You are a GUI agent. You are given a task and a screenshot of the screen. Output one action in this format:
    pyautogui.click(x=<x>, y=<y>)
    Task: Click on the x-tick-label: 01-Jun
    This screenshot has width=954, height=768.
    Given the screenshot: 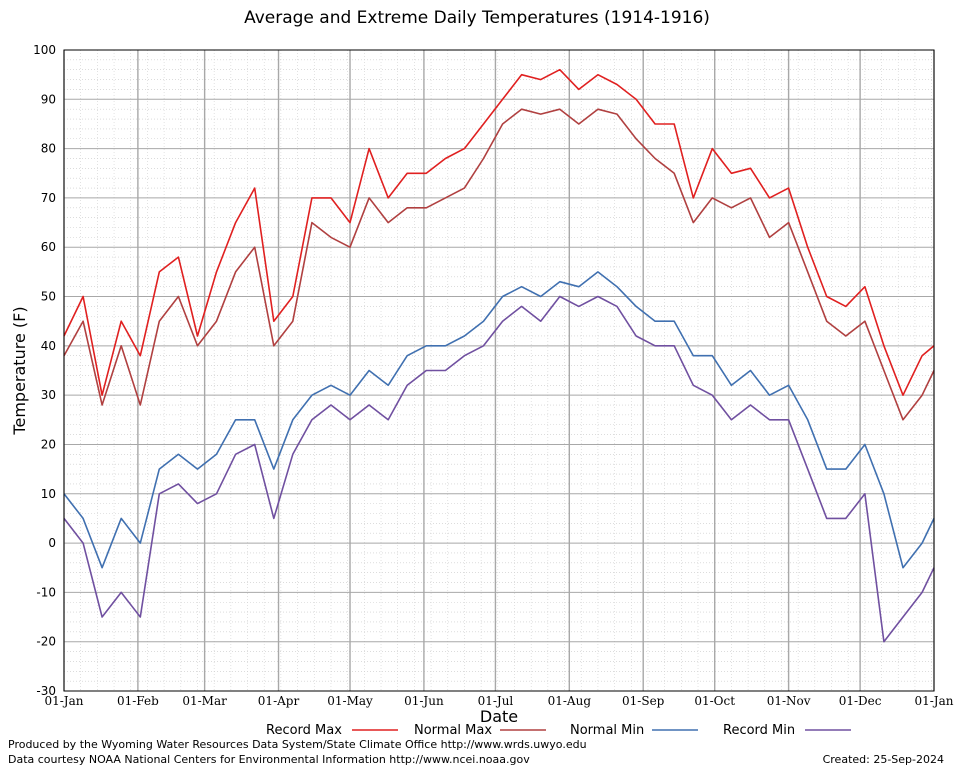 What is the action you would take?
    pyautogui.click(x=424, y=701)
    